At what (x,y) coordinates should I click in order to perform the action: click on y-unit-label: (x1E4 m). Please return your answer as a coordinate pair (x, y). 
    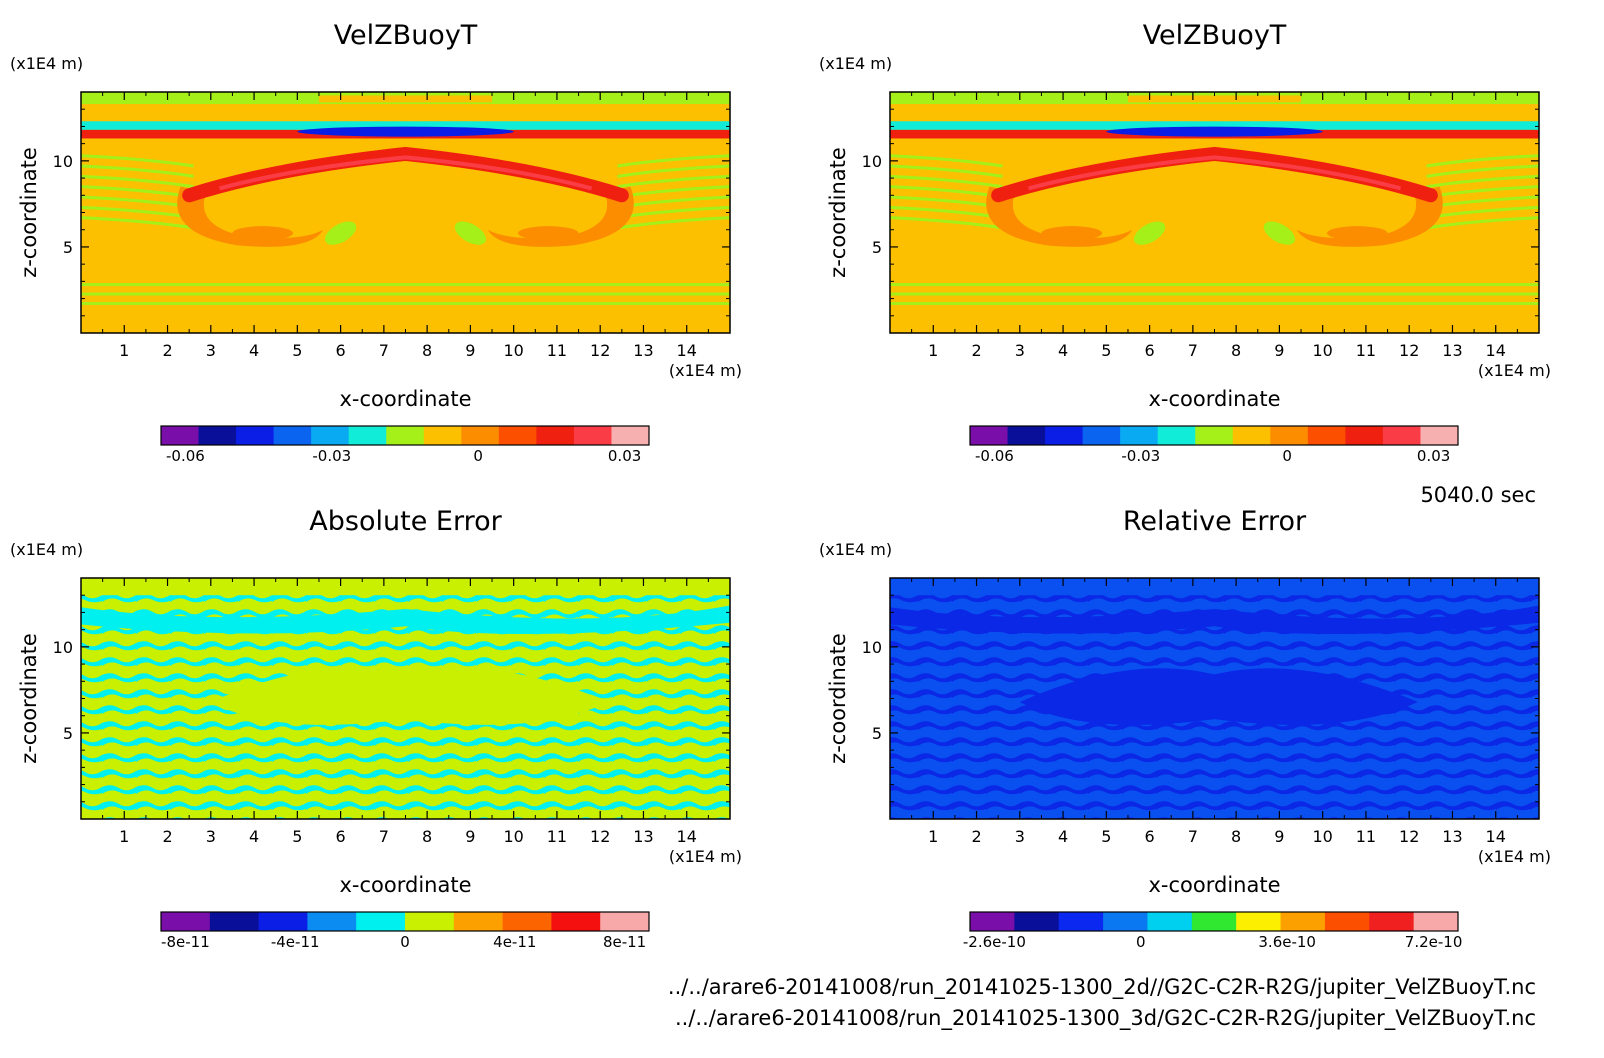
    Looking at the image, I should click on (855, 63).